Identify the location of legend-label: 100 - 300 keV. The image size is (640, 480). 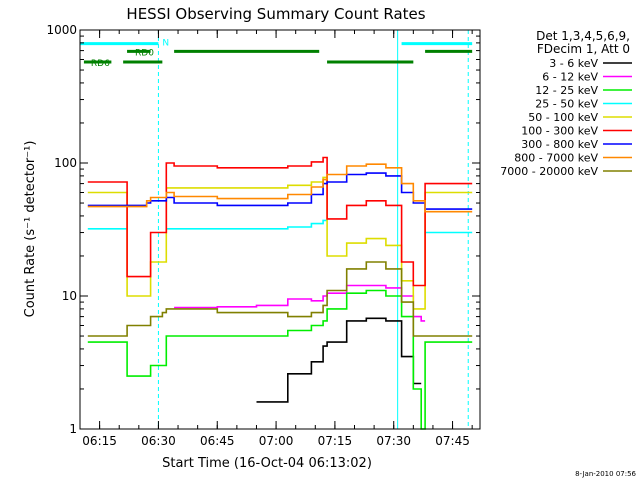
(559, 131).